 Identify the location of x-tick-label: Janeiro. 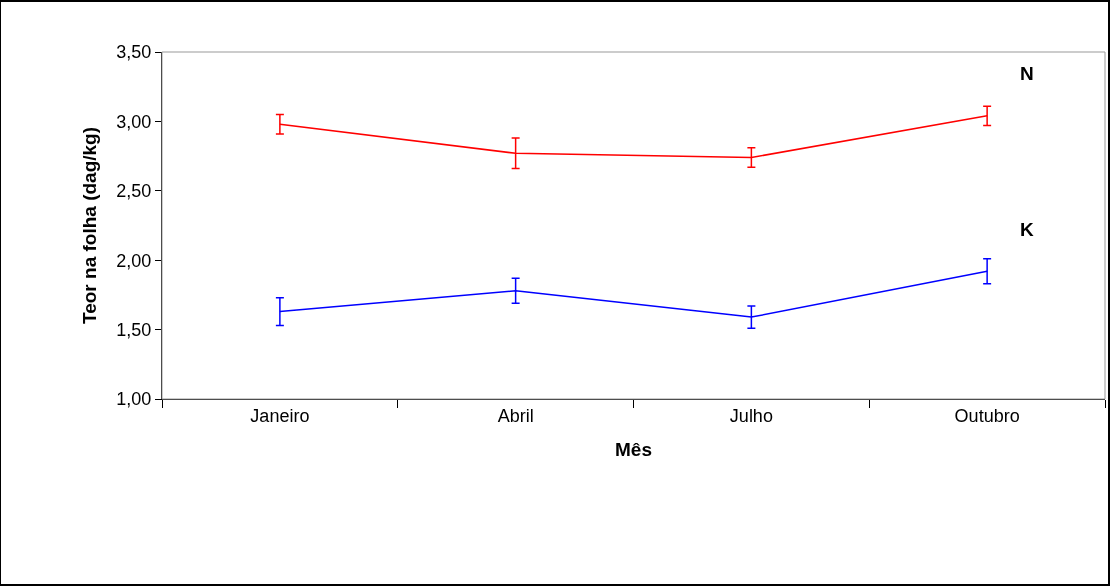
(280, 415).